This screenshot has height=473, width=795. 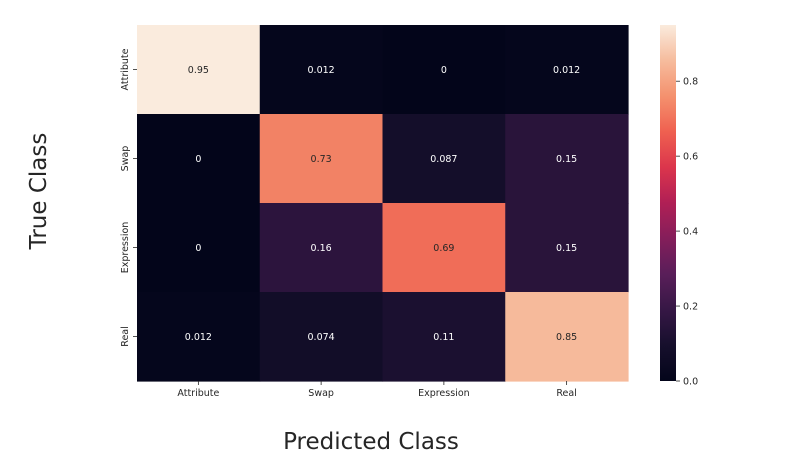 I want to click on y-tick-label: Expression, so click(x=125, y=248).